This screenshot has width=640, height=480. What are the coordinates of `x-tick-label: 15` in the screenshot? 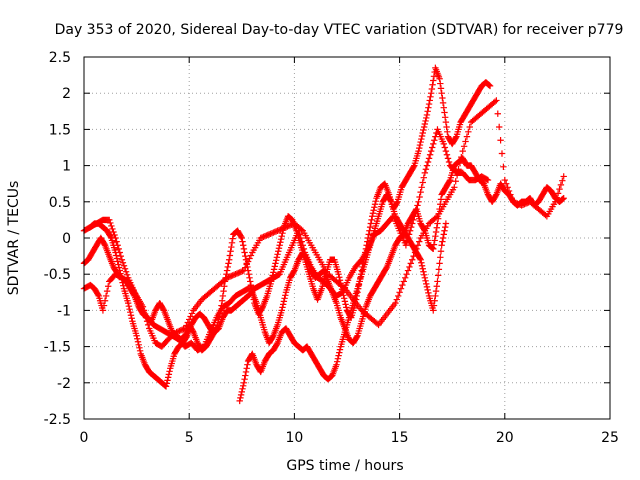 It's located at (400, 438).